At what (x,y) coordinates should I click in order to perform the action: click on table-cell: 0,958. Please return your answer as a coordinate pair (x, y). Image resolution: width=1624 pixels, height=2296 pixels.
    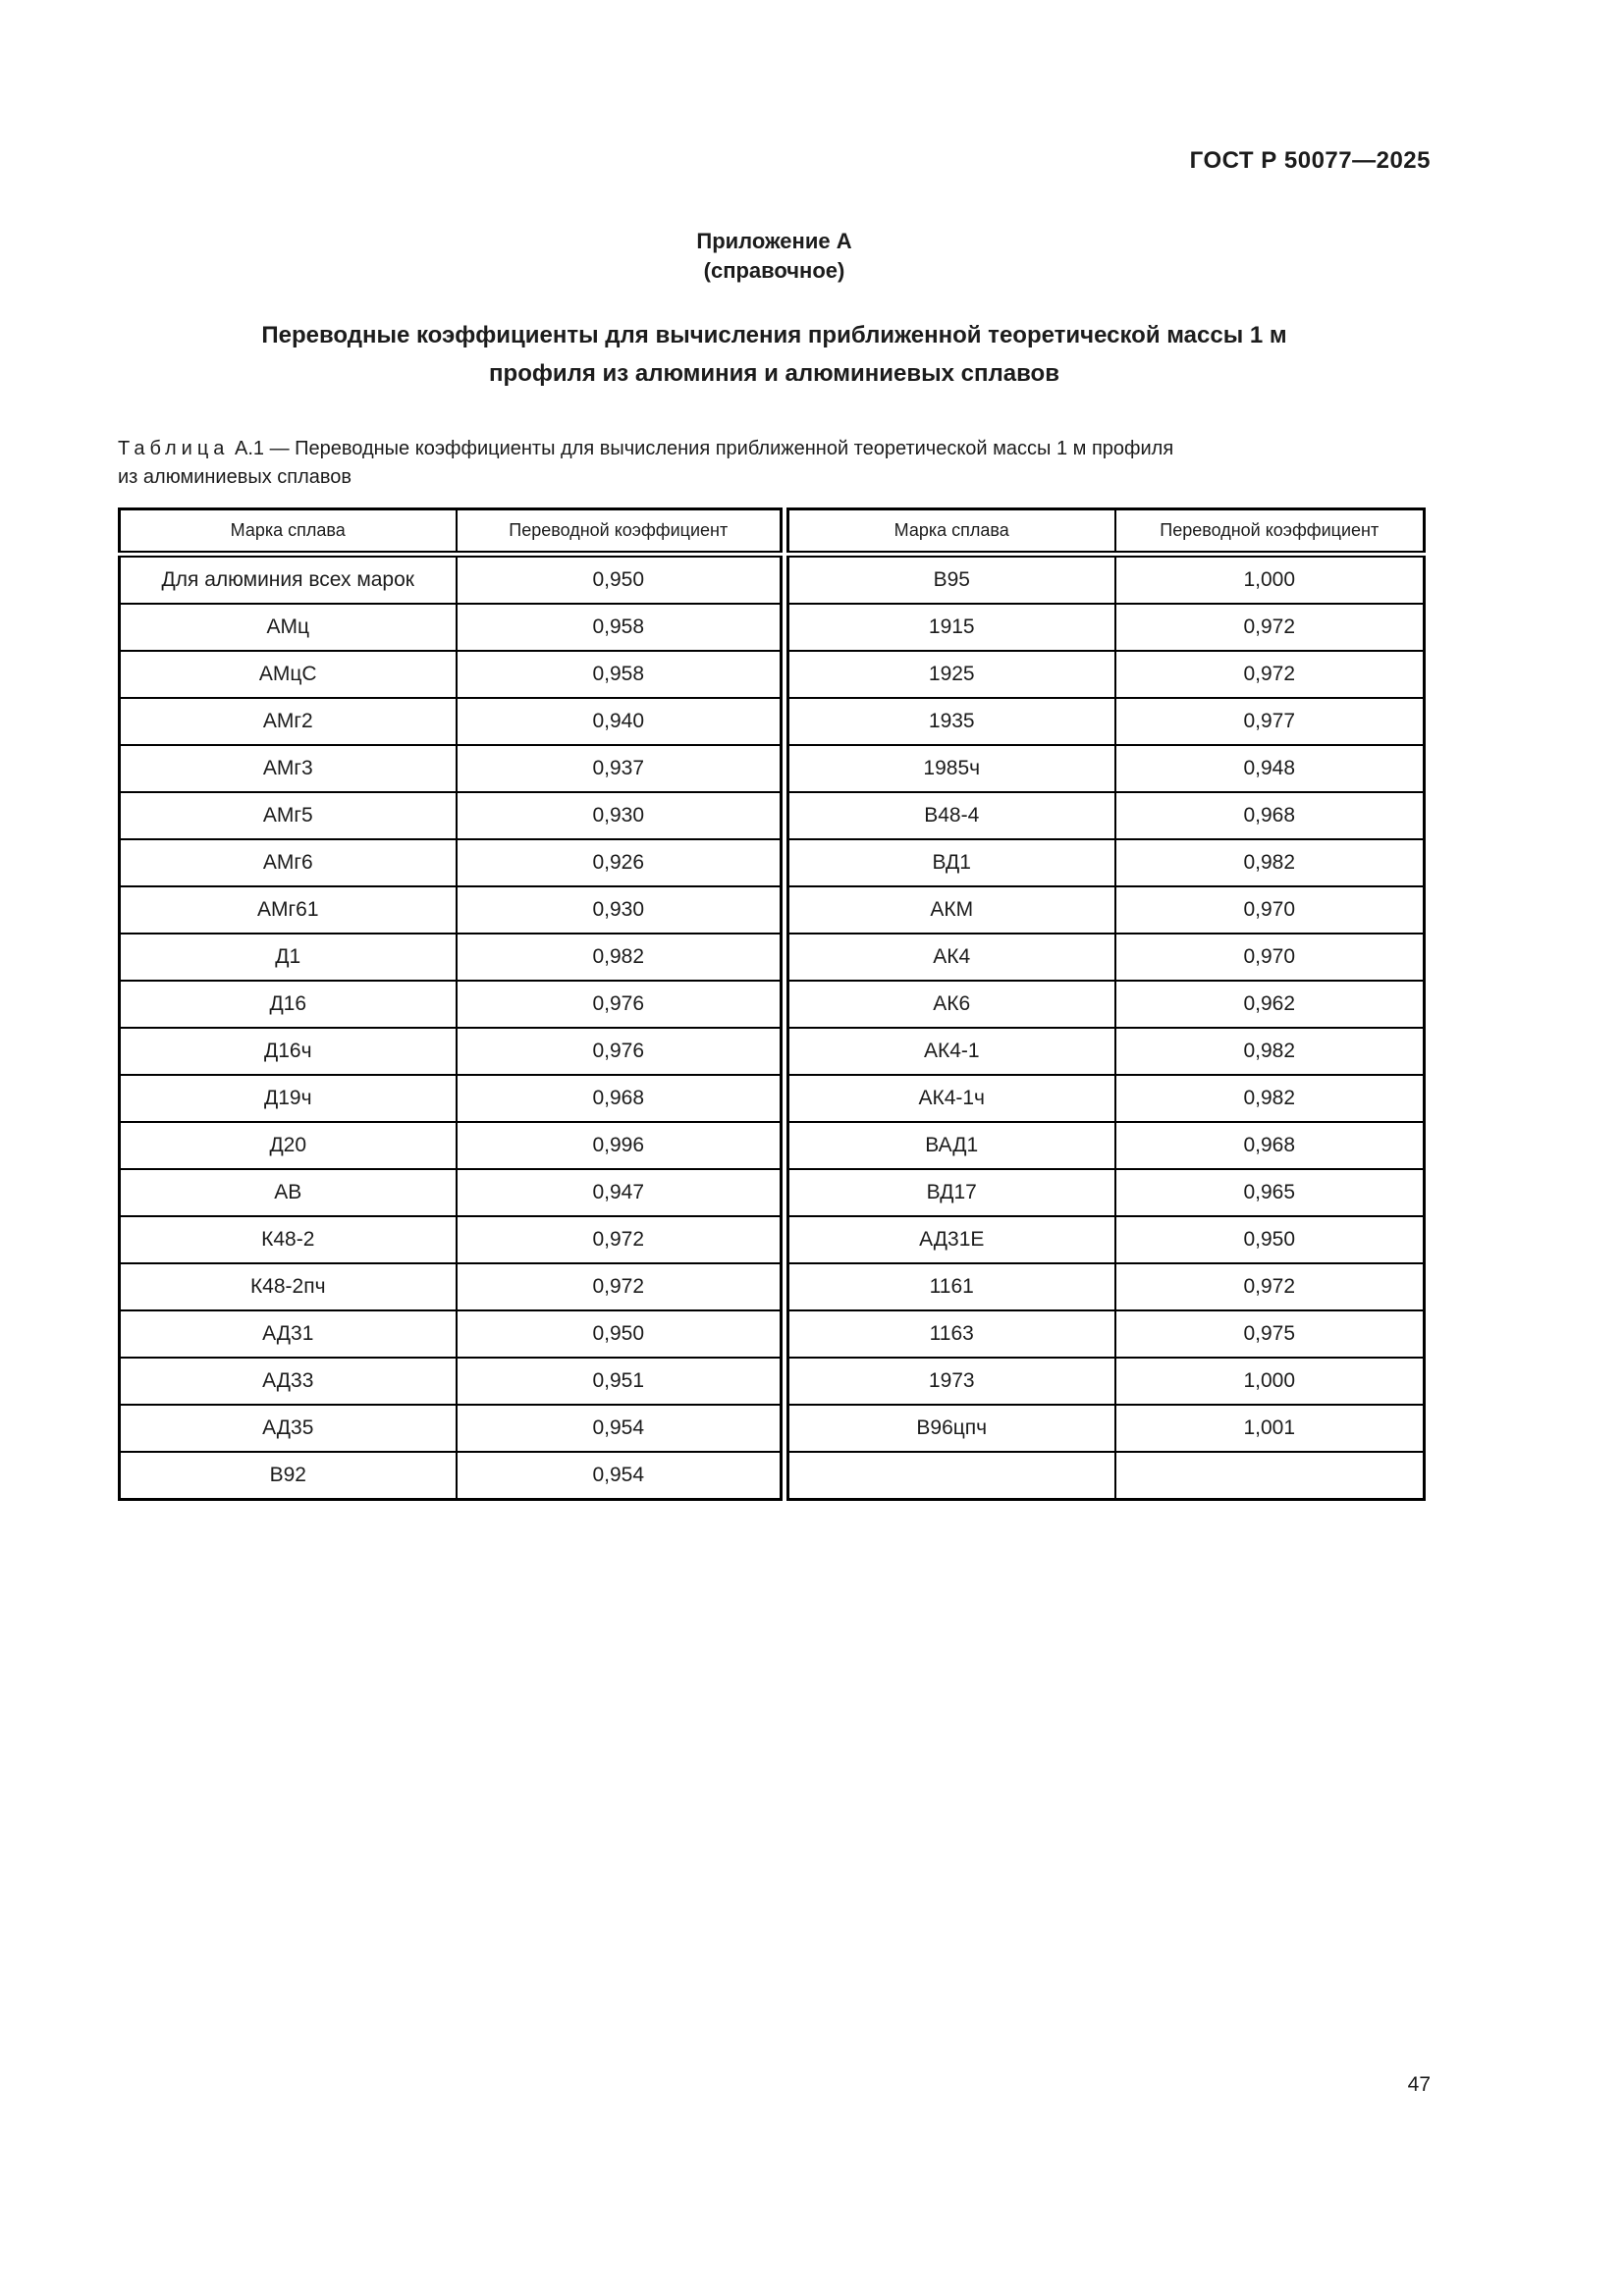
    Looking at the image, I should click on (619, 674).